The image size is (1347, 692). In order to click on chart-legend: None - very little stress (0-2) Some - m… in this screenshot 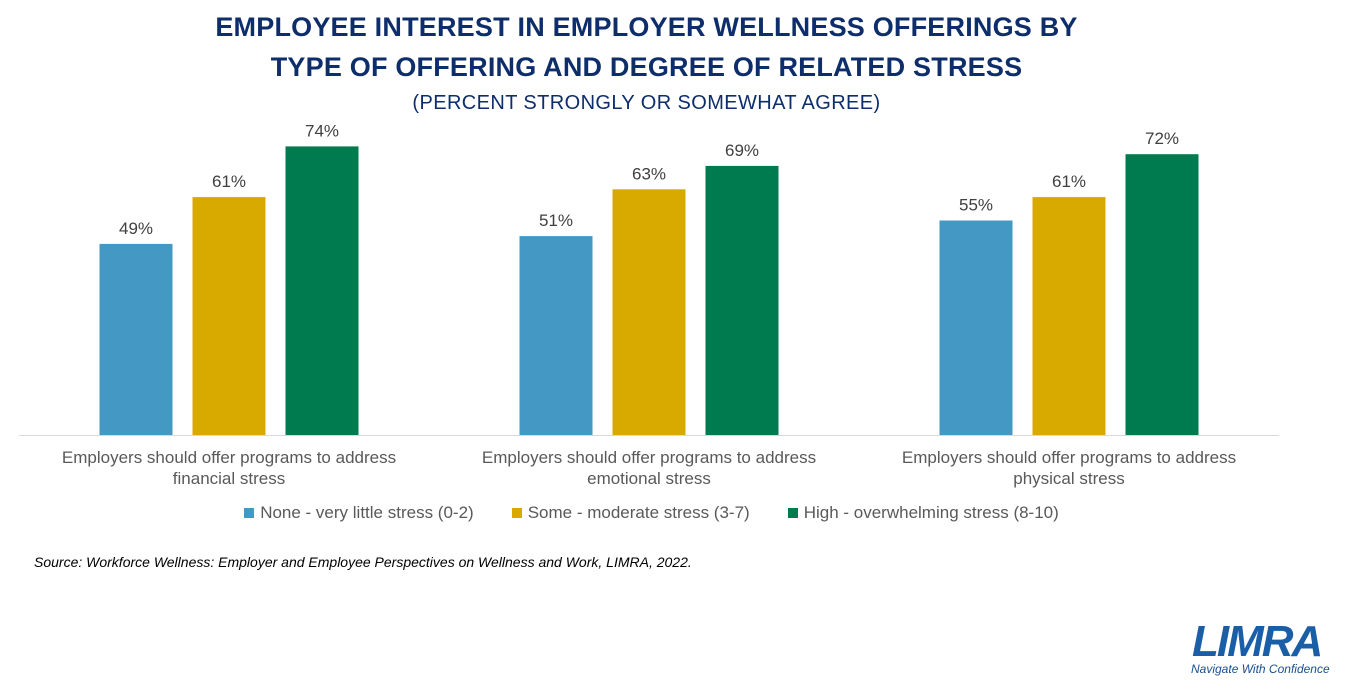, I will do `click(651, 513)`.